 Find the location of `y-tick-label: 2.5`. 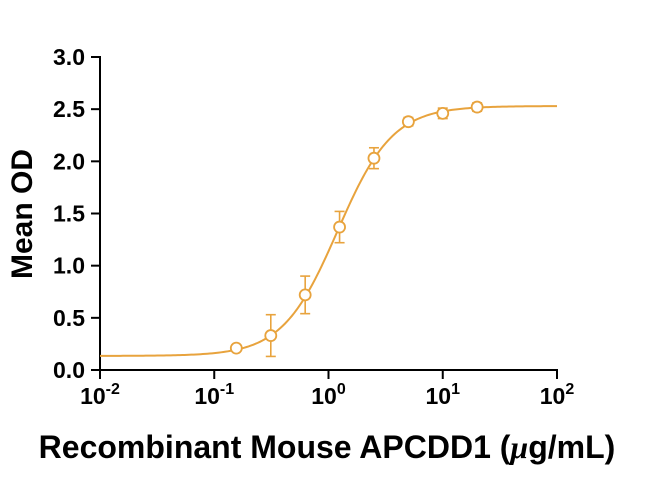

y-tick-label: 2.5 is located at coordinates (69, 109).